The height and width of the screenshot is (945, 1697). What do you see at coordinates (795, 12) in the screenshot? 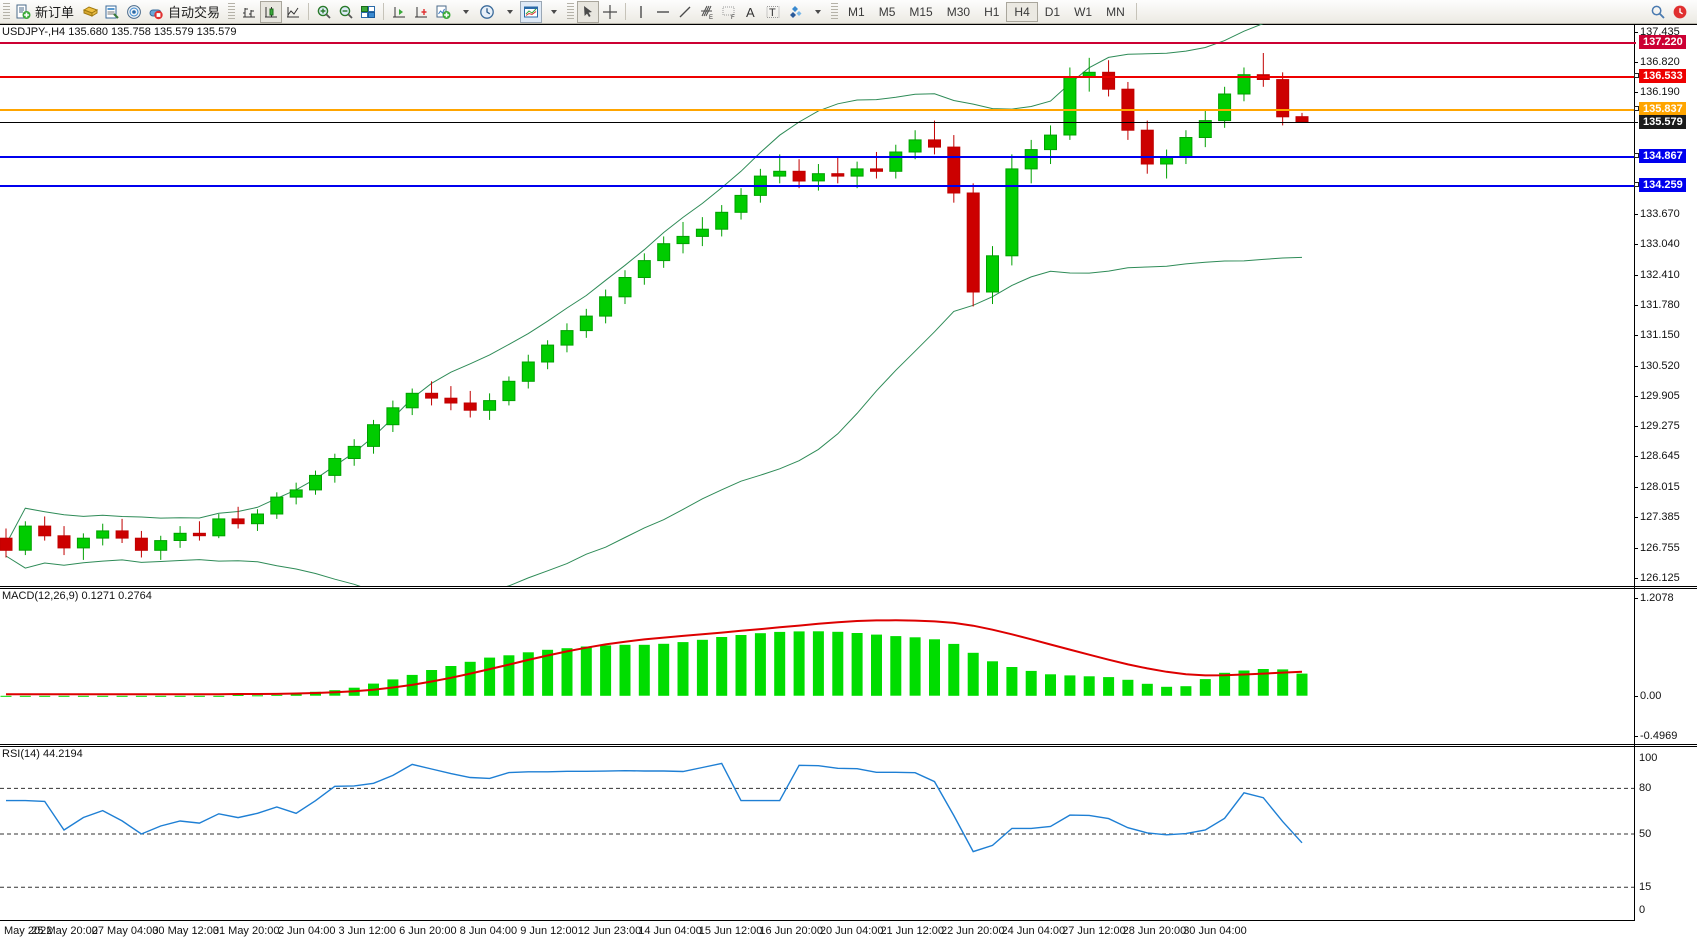
I see `shapes-button` at bounding box center [795, 12].